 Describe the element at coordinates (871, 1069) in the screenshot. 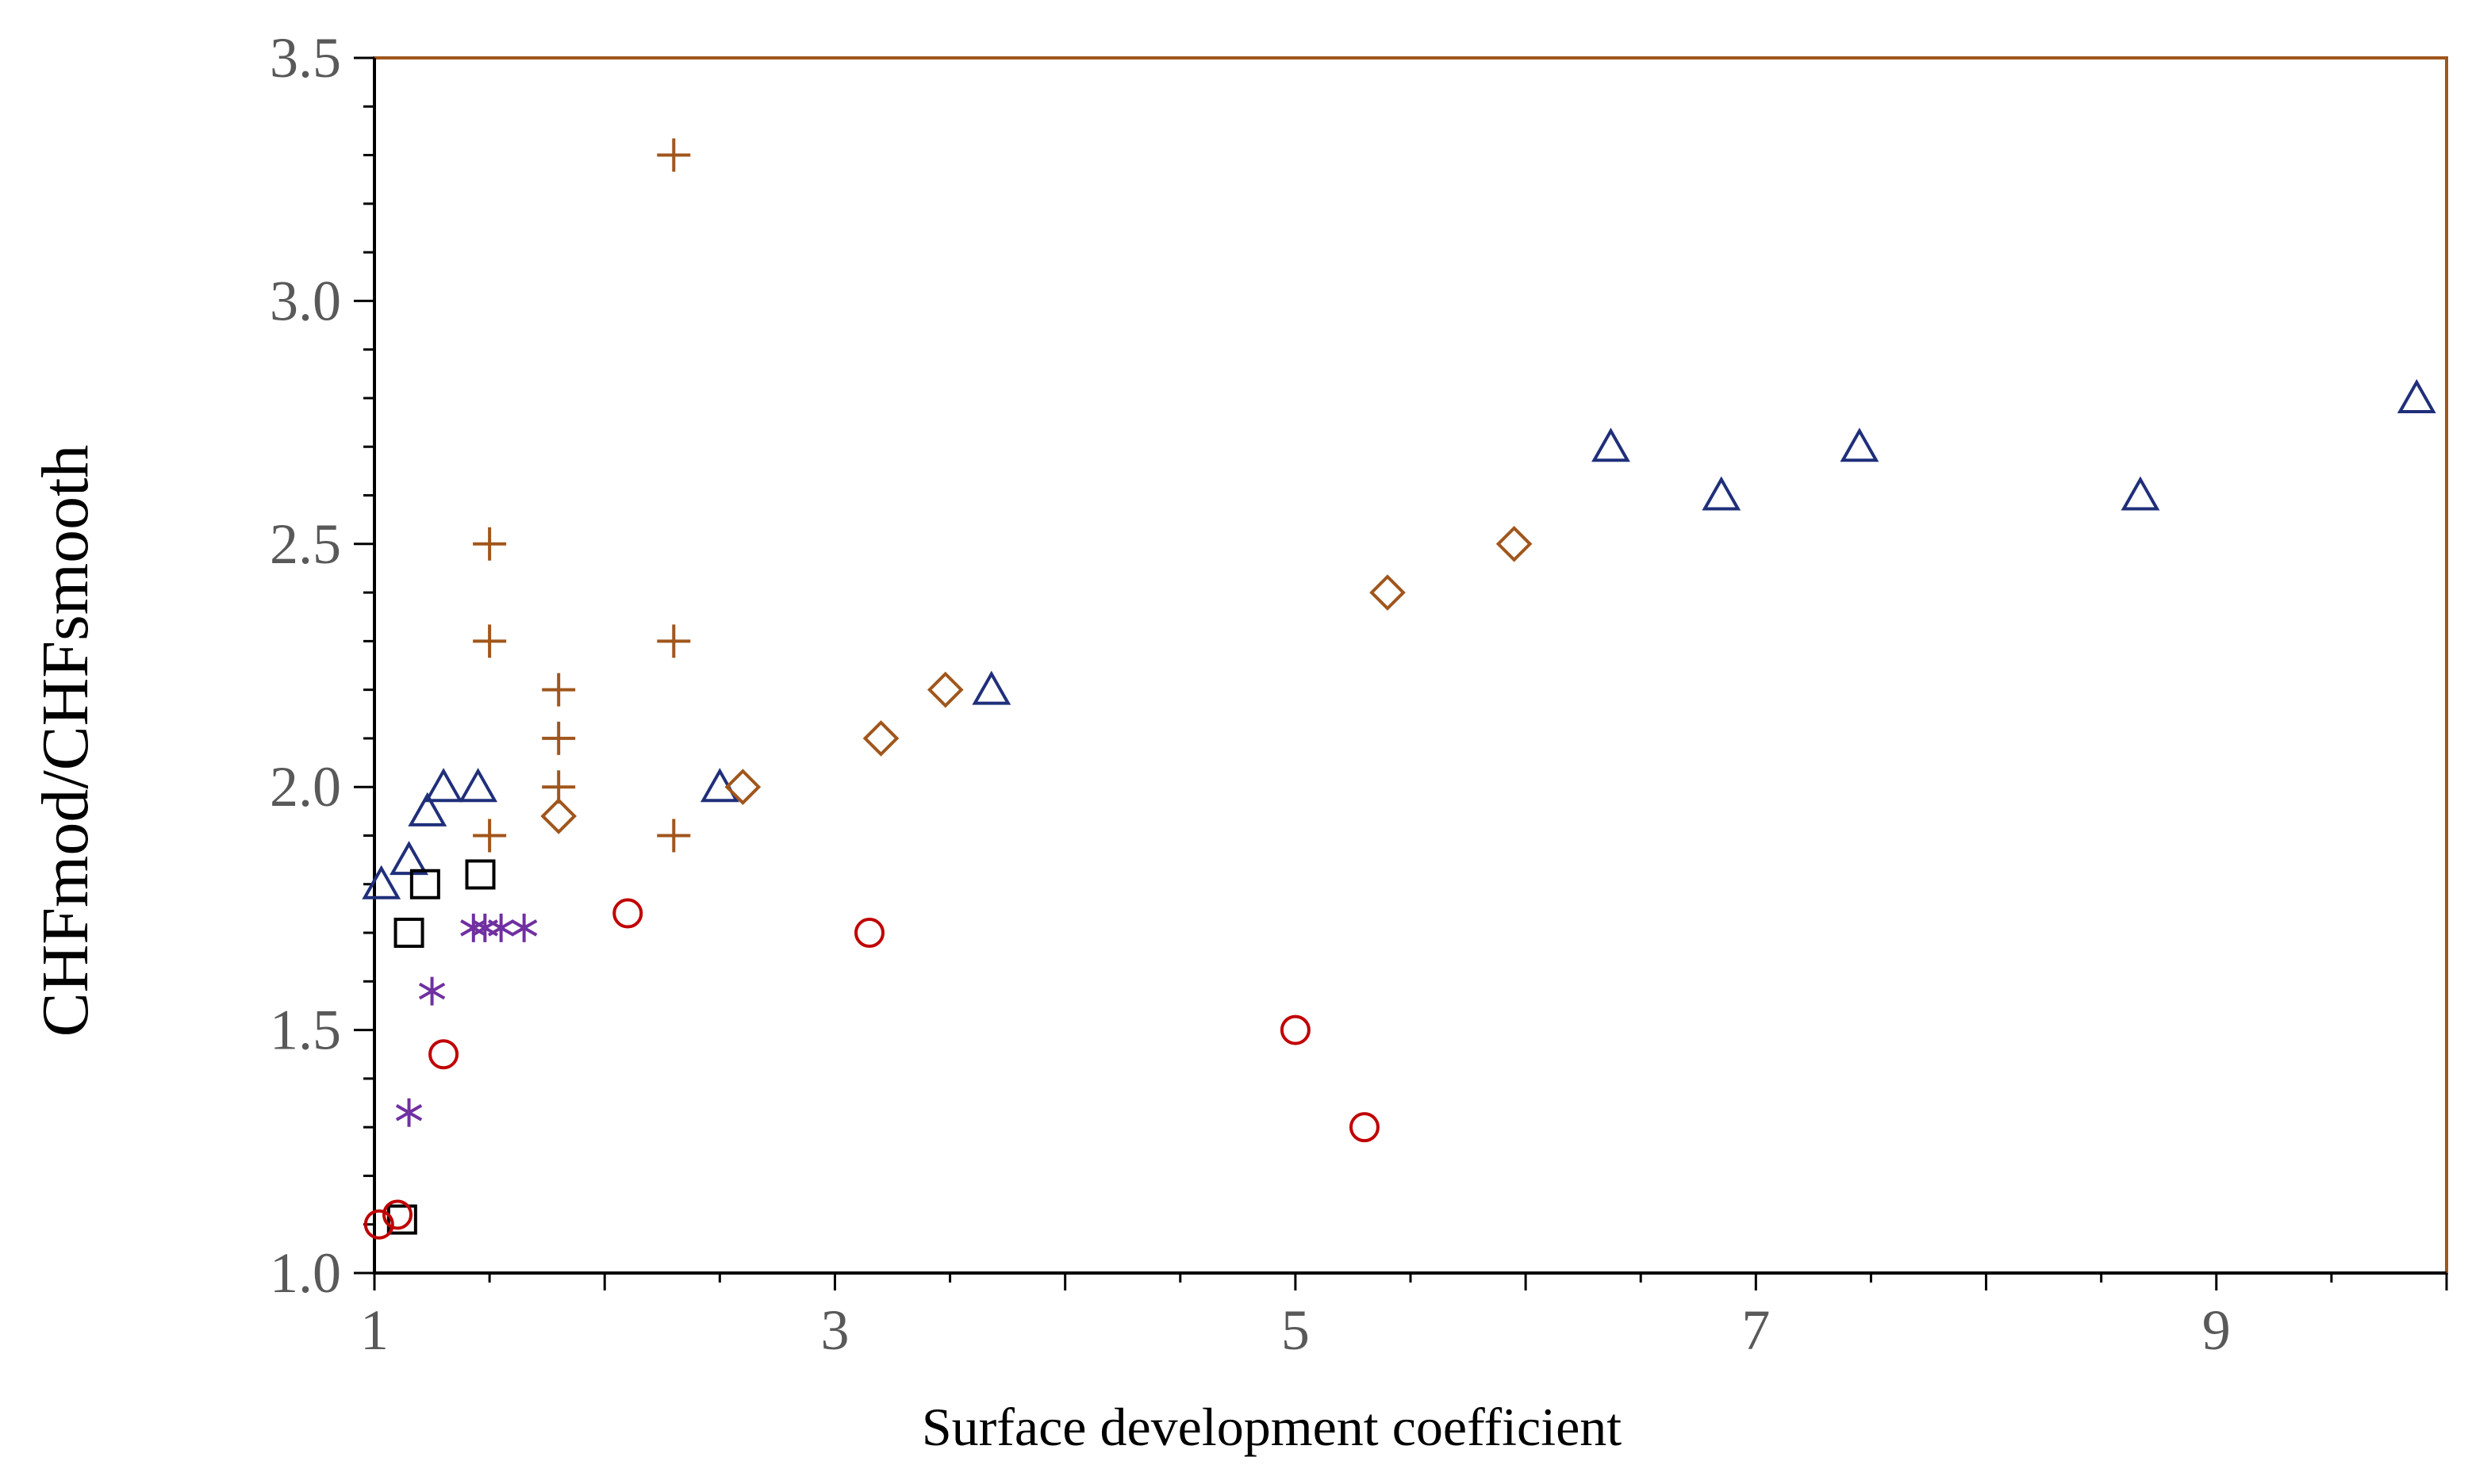

I see `series-circle` at that location.